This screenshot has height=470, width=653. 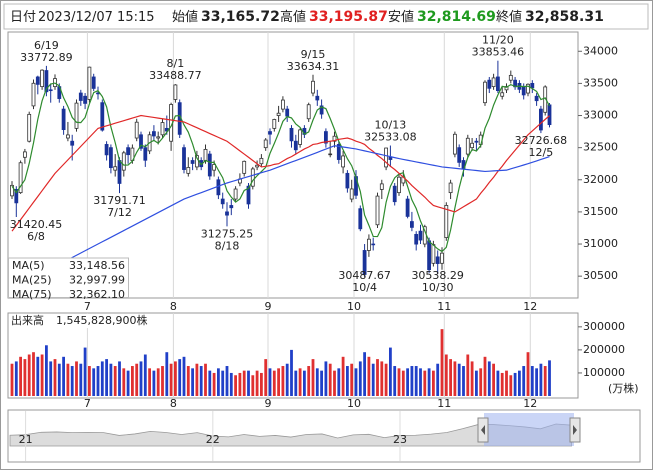 What do you see at coordinates (600, 82) in the screenshot?
I see `y-tick-label: 33500` at bounding box center [600, 82].